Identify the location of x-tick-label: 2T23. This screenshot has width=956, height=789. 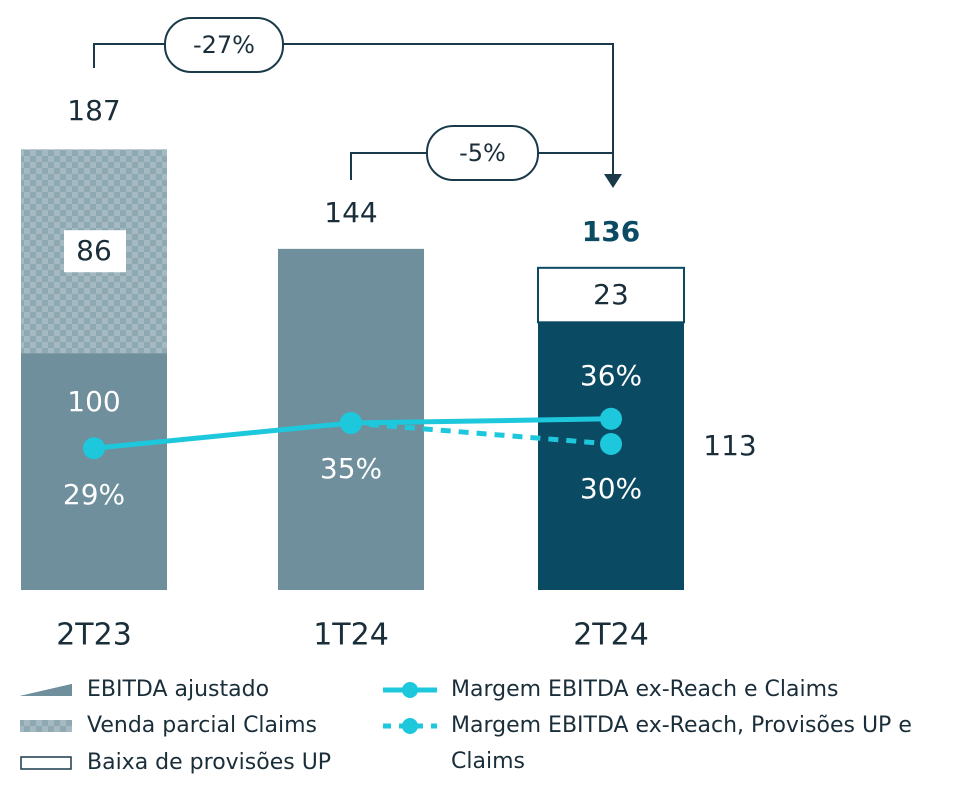
(94, 635).